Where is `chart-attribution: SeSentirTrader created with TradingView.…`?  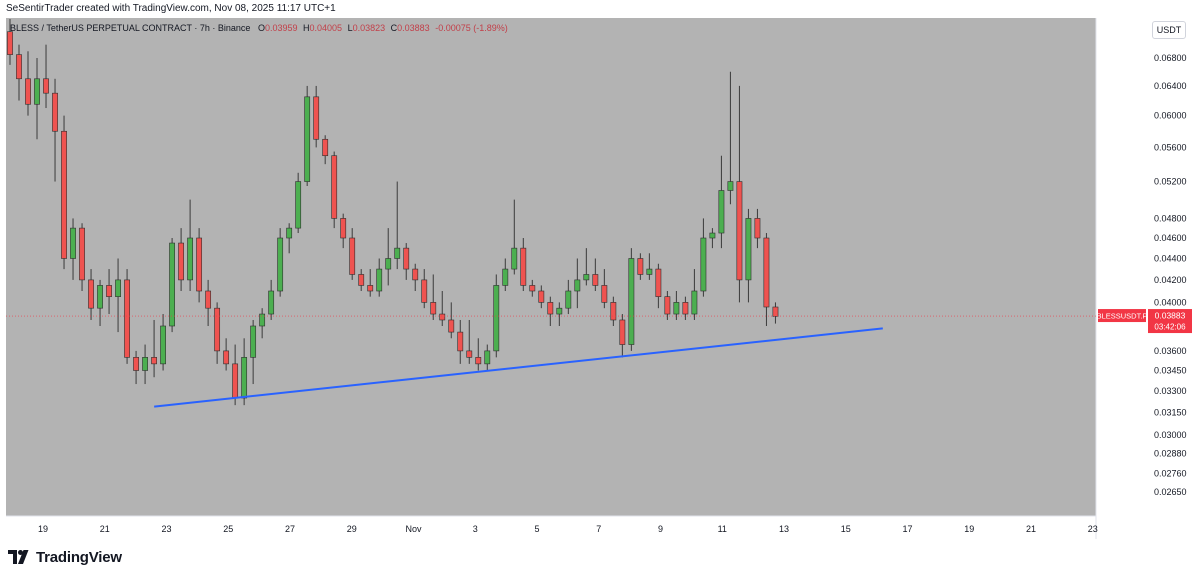 chart-attribution: SeSentirTrader created with TradingView.… is located at coordinates (171, 8).